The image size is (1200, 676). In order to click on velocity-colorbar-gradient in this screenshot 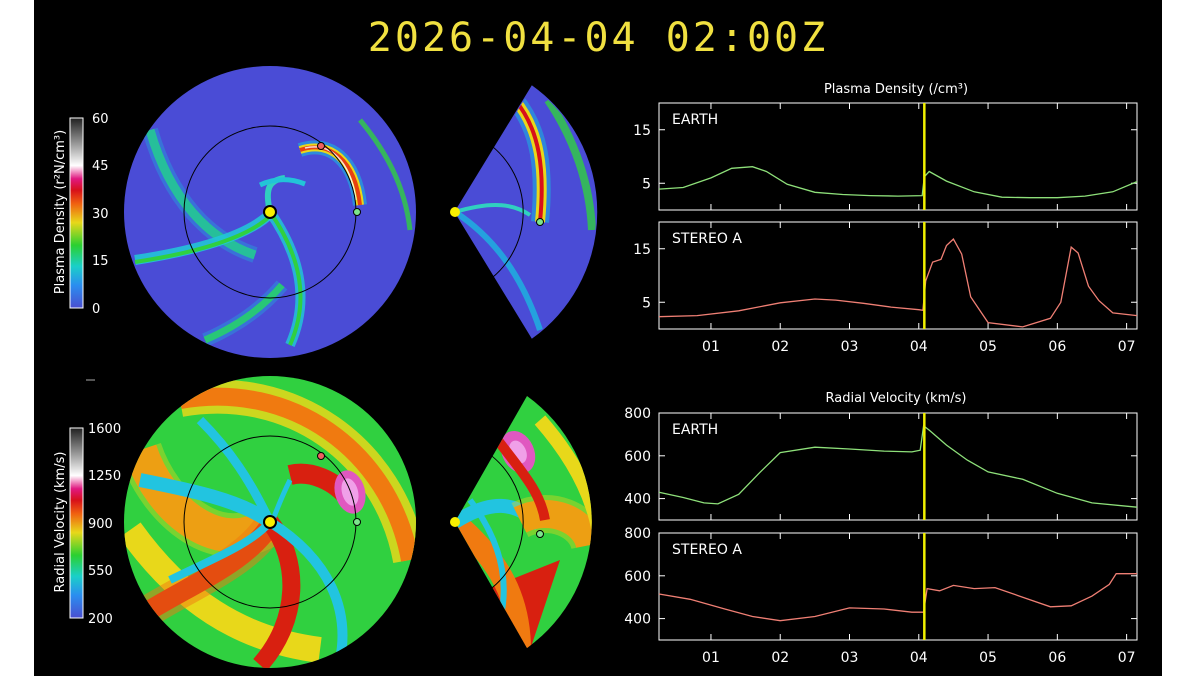, I will do `click(76, 523)`.